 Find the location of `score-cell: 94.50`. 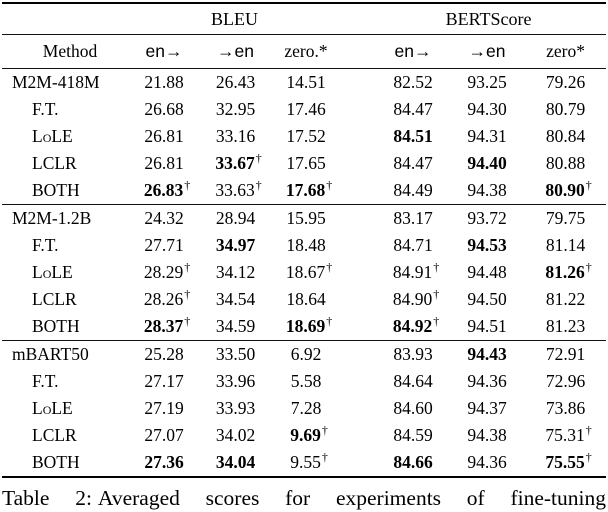

score-cell: 94.50 is located at coordinates (487, 299).